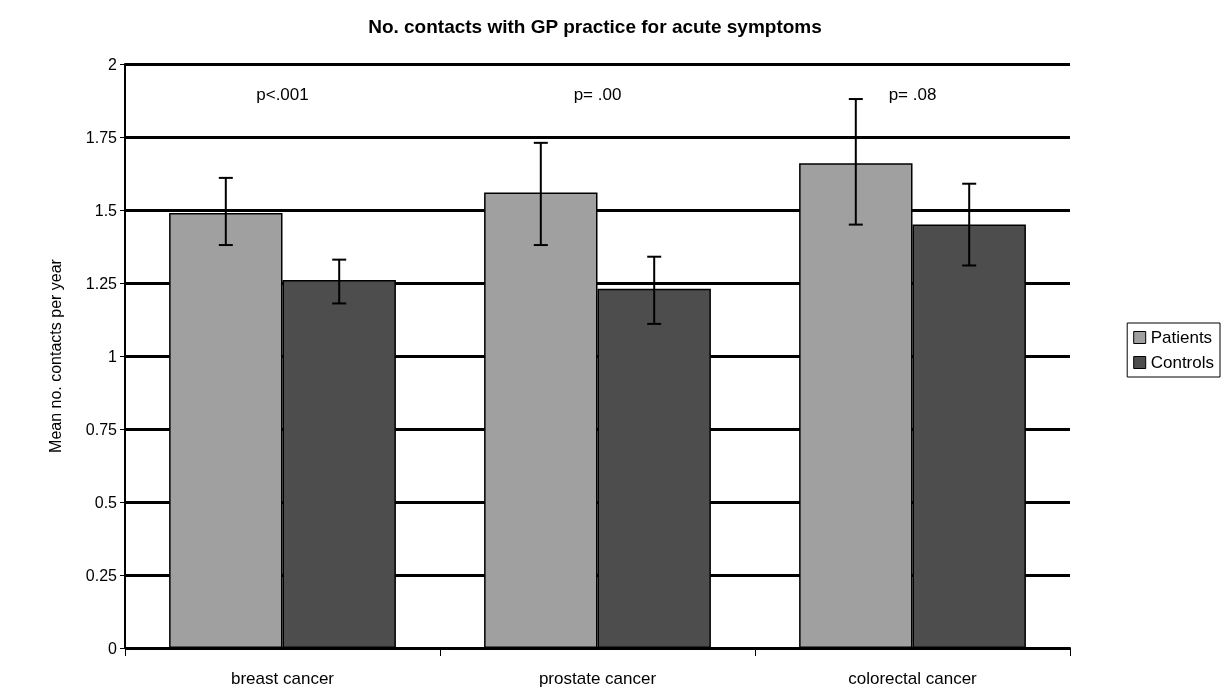 Image resolution: width=1225 pixels, height=700 pixels. What do you see at coordinates (113, 648) in the screenshot?
I see `y-tick-label: 0` at bounding box center [113, 648].